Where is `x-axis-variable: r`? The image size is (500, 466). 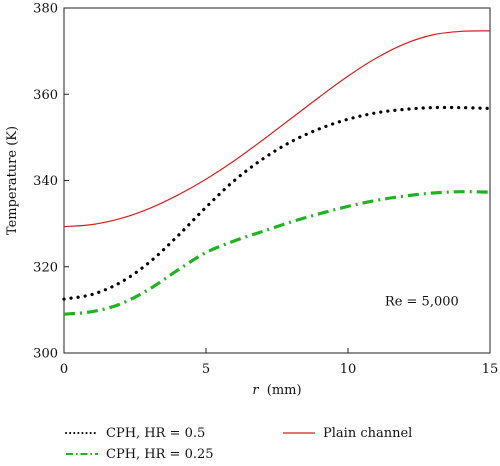 x-axis-variable: r is located at coordinates (255, 390).